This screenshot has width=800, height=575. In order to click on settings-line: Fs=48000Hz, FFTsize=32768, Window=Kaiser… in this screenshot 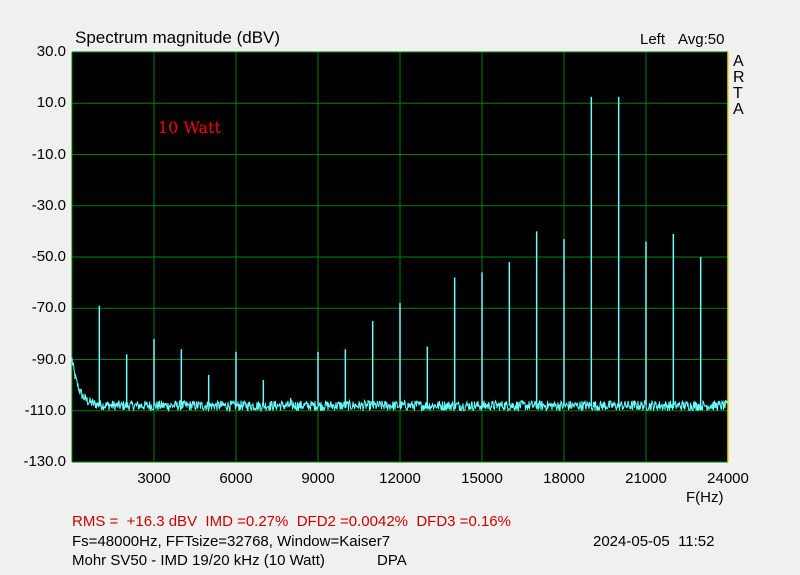, I will do `click(231, 541)`.